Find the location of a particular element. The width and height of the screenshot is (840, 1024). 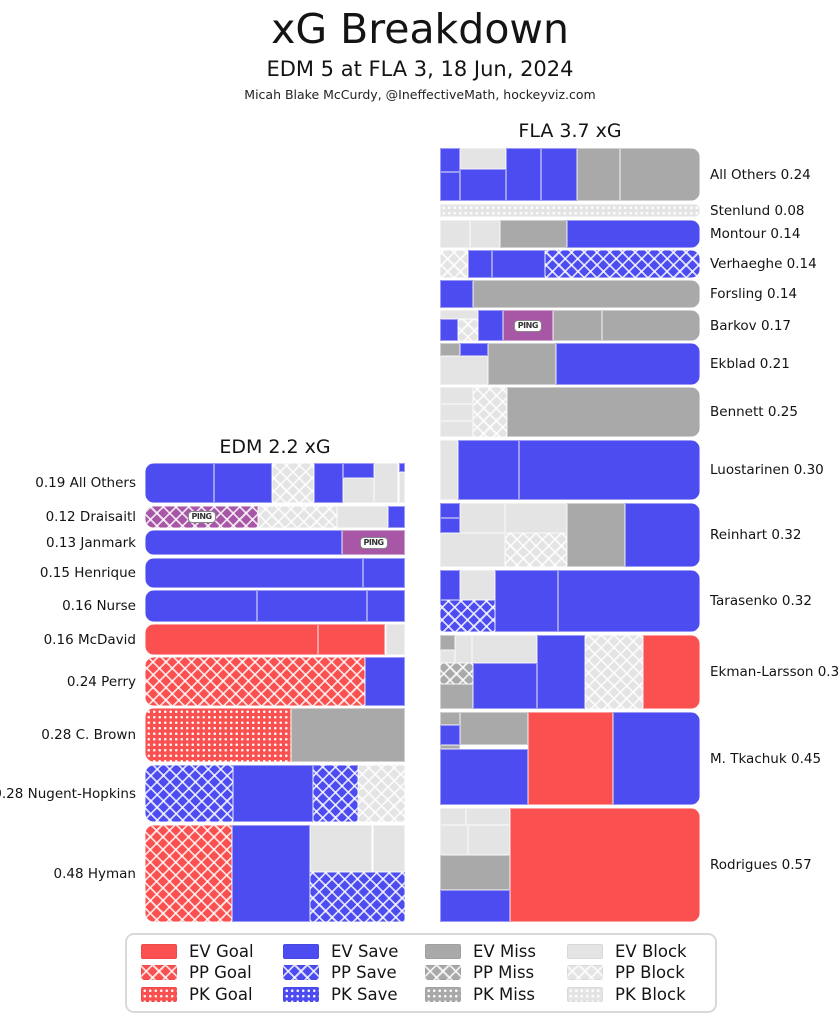

player-label-perry: 0.24 Perry is located at coordinates (101, 681).